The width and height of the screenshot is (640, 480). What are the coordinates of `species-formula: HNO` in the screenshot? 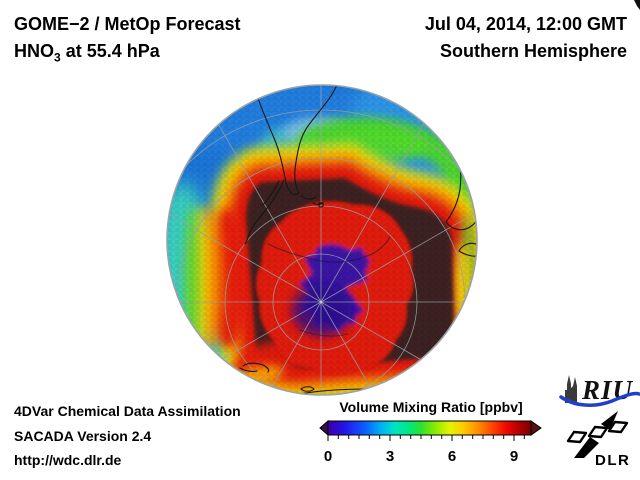 It's located at (34, 51).